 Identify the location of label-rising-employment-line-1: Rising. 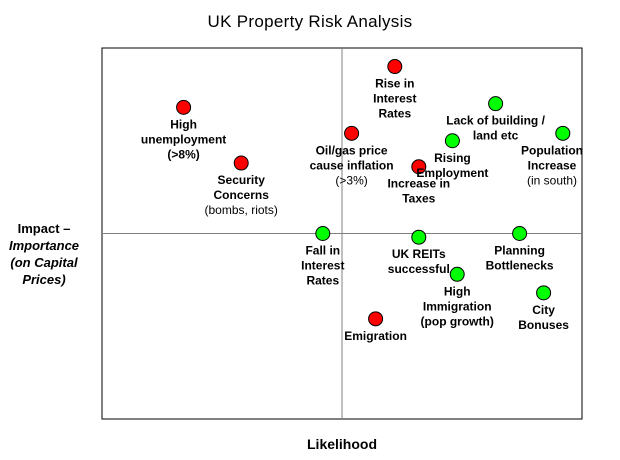
(452, 158).